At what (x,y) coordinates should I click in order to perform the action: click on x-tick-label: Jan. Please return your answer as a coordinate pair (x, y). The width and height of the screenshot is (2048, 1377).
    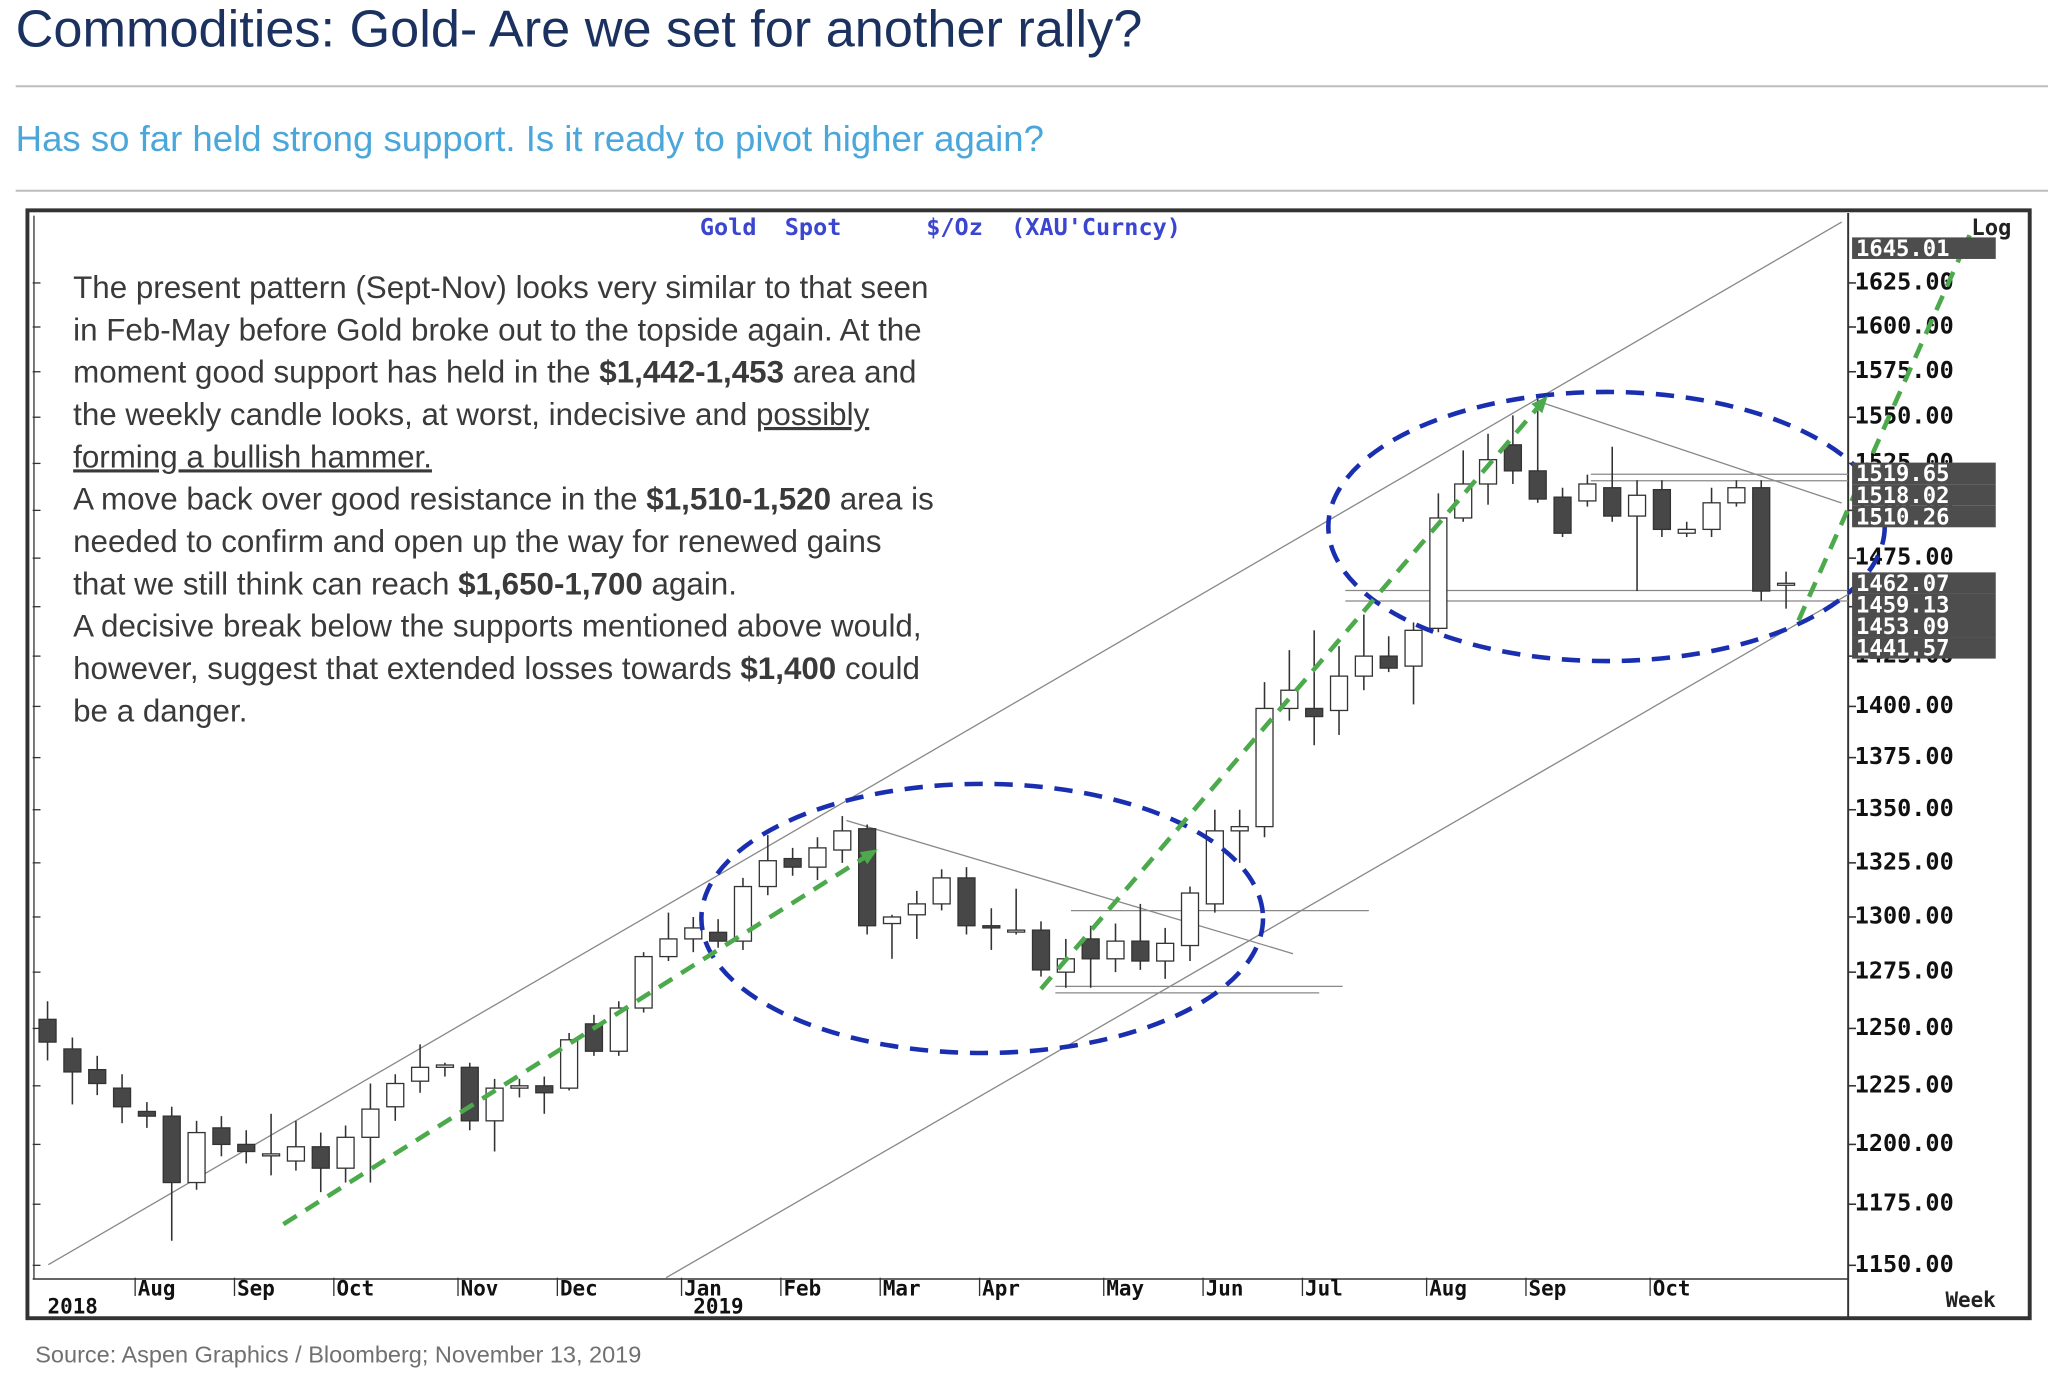
    Looking at the image, I should click on (703, 1288).